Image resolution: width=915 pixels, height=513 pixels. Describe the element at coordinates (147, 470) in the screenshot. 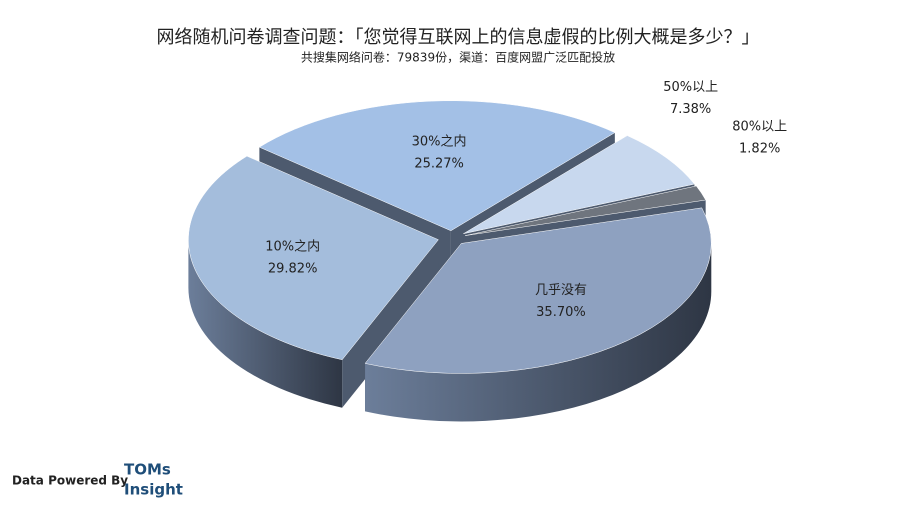

I see `brand: TOMs` at that location.